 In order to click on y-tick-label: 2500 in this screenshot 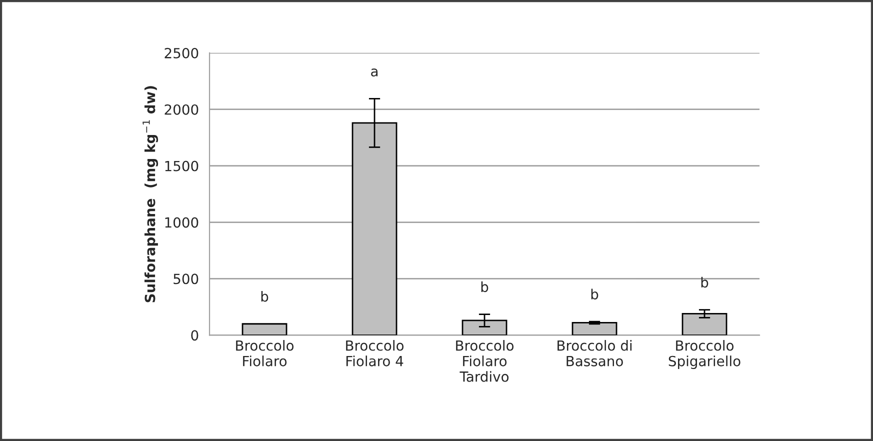, I will do `click(181, 53)`.